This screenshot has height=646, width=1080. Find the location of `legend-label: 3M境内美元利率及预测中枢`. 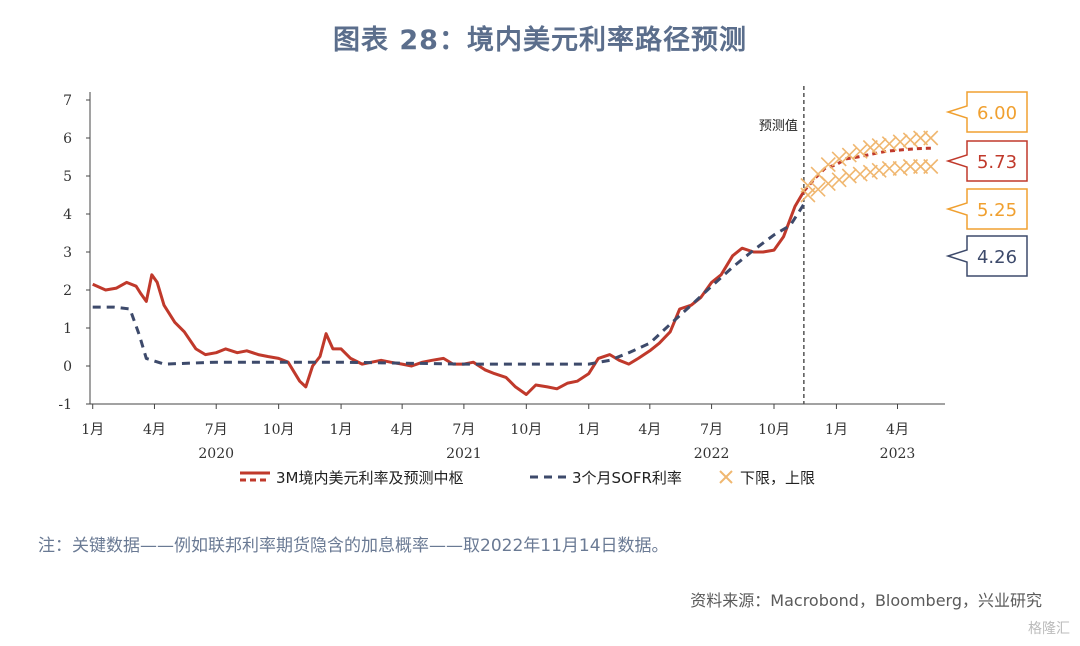

legend-label: 3M境内美元利率及预测中枢 is located at coordinates (370, 478).